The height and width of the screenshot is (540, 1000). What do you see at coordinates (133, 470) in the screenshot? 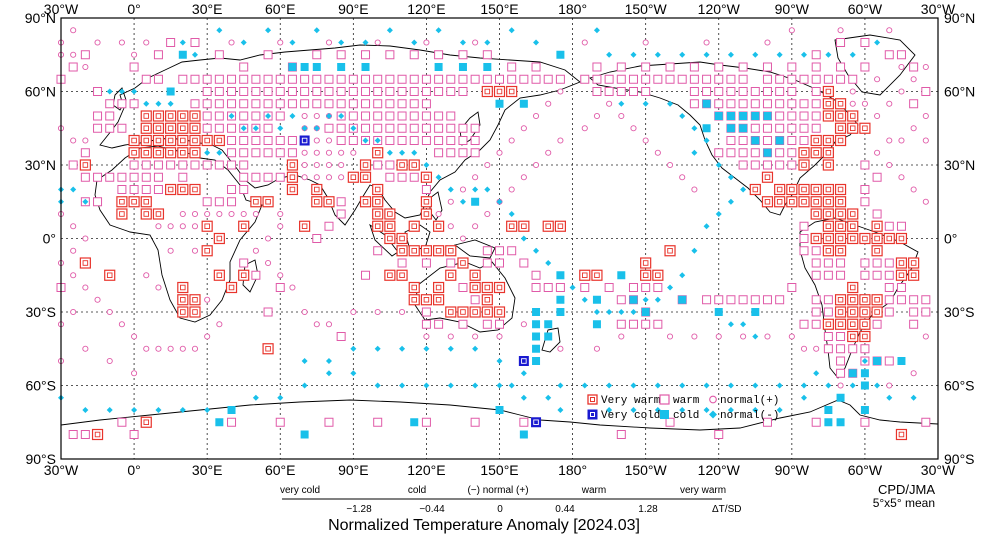
I see `bottom-longitude-tick: 0°` at bounding box center [133, 470].